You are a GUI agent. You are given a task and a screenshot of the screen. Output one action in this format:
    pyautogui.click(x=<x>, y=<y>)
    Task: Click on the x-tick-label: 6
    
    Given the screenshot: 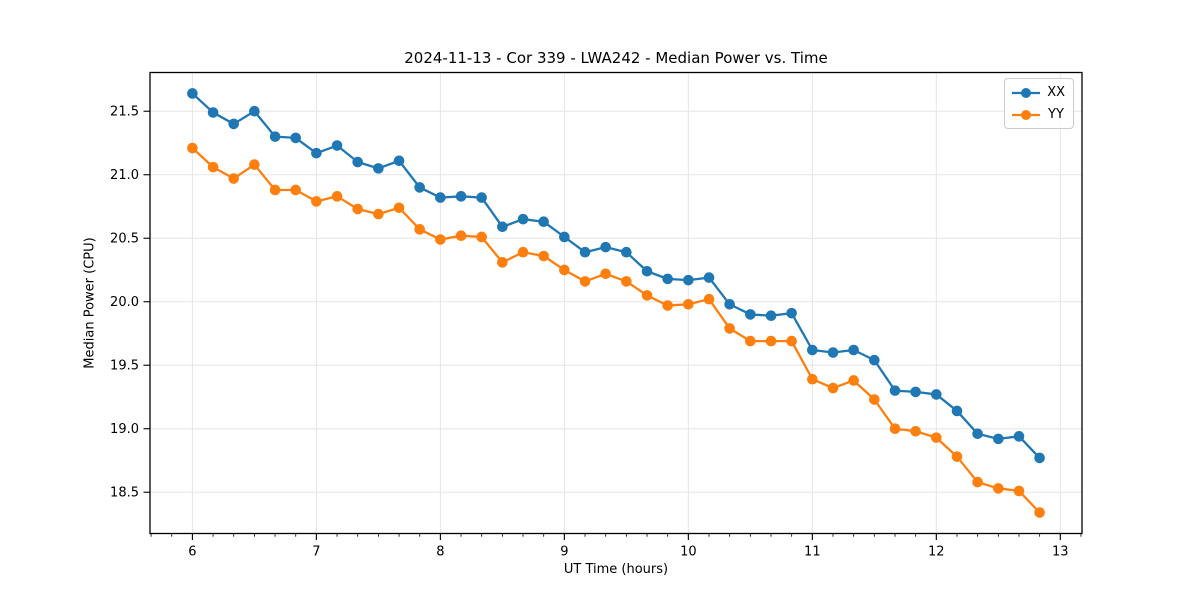 What is the action you would take?
    pyautogui.click(x=192, y=552)
    